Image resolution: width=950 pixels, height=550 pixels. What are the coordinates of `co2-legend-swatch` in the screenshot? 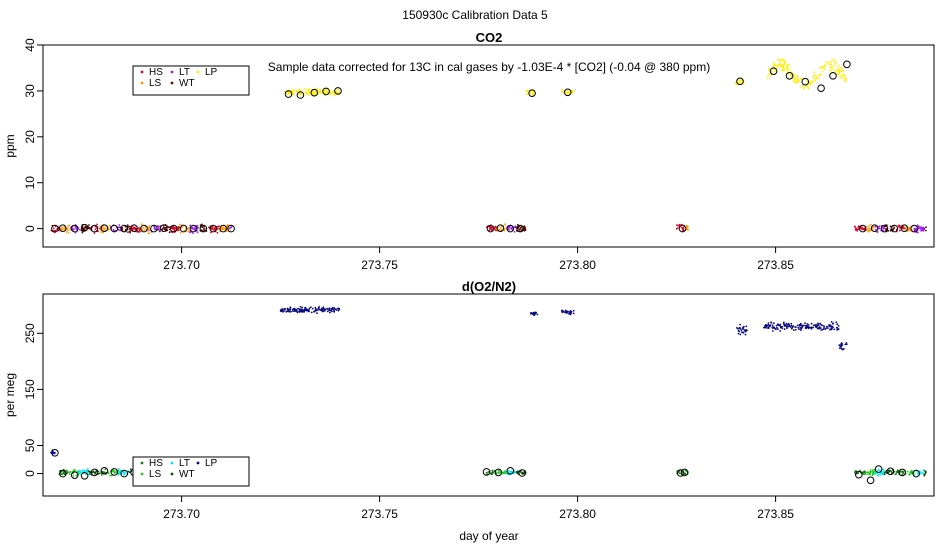 It's located at (142, 83).